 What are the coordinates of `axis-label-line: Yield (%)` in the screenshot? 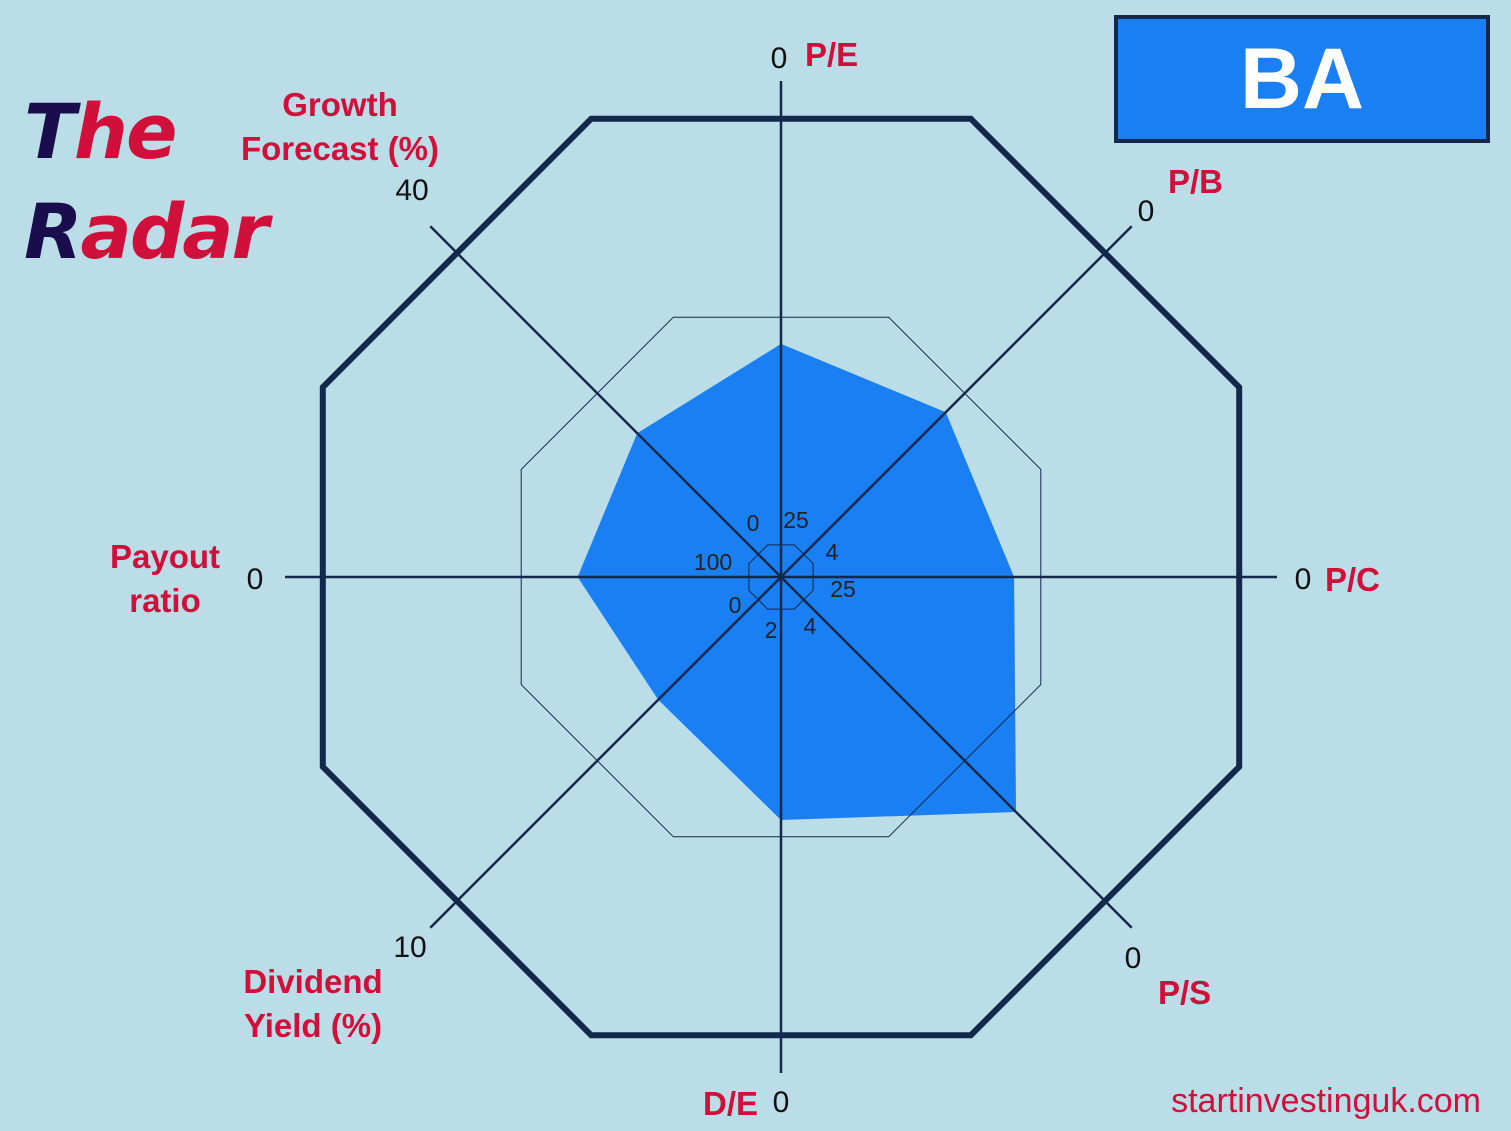 It's located at (313, 1025).